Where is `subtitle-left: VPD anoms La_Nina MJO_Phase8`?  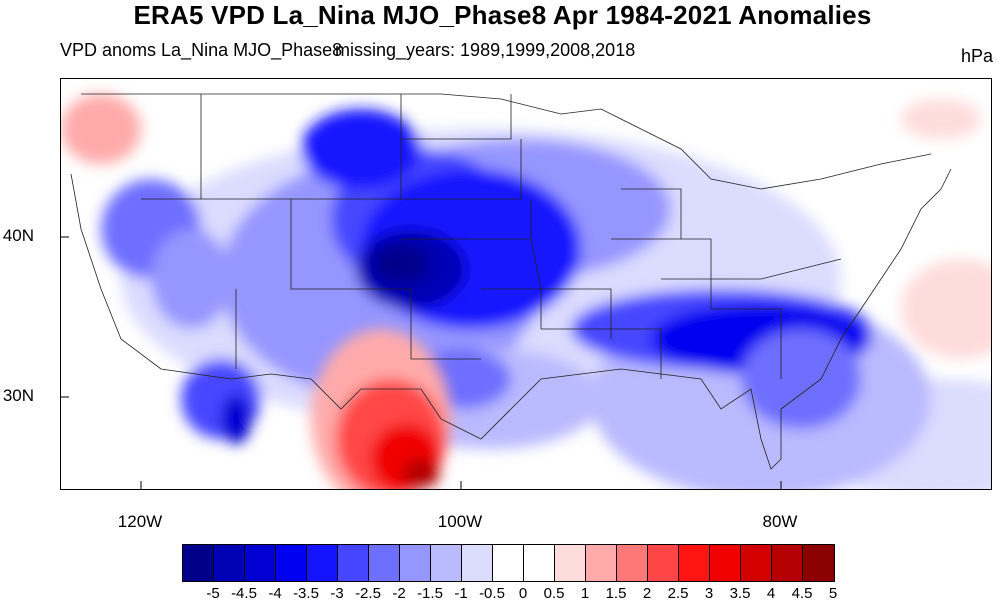
subtitle-left: VPD anoms La_Nina MJO_Phase8 is located at coordinates (201, 50).